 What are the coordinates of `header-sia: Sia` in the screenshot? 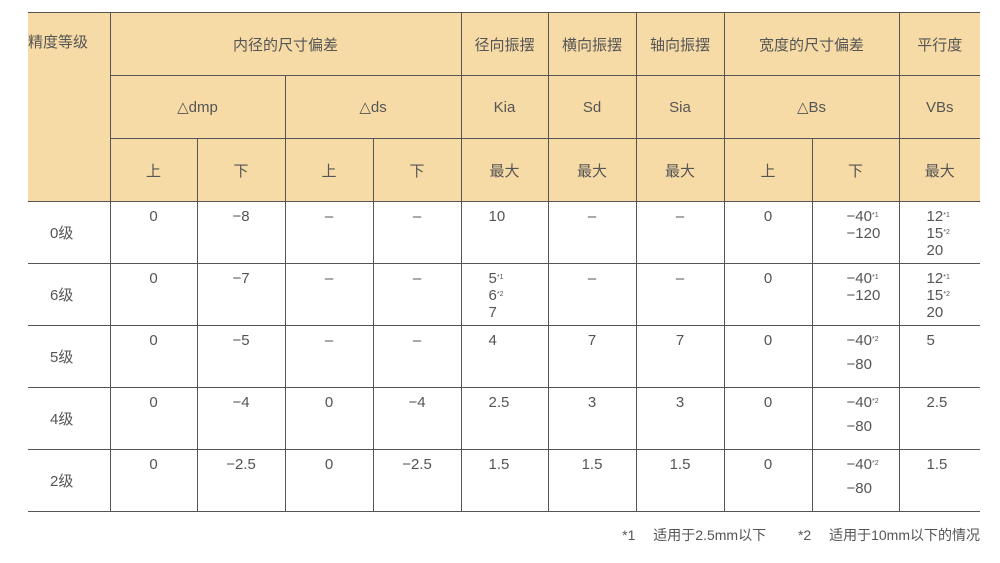 It's located at (680, 107).